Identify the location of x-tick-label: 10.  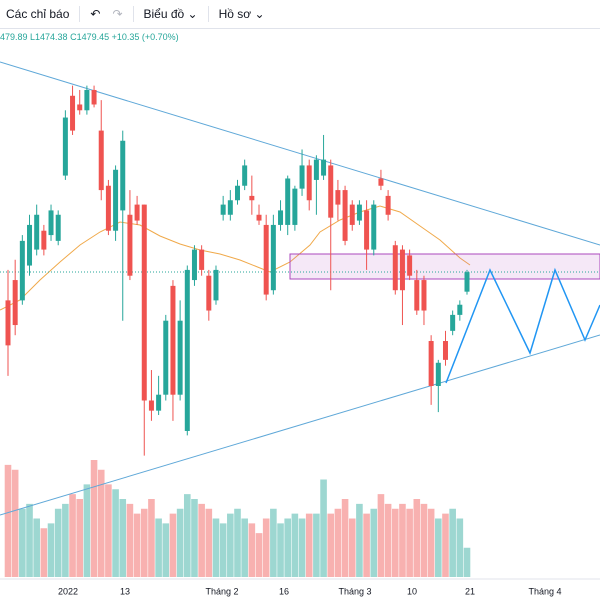
(412, 591).